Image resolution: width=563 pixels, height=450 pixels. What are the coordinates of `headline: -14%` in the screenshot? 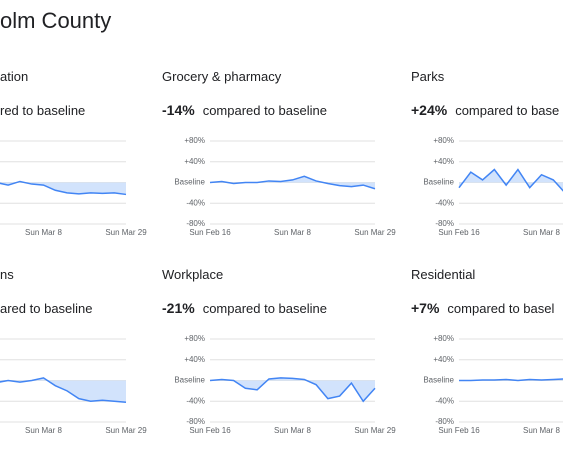 It's located at (178, 110).